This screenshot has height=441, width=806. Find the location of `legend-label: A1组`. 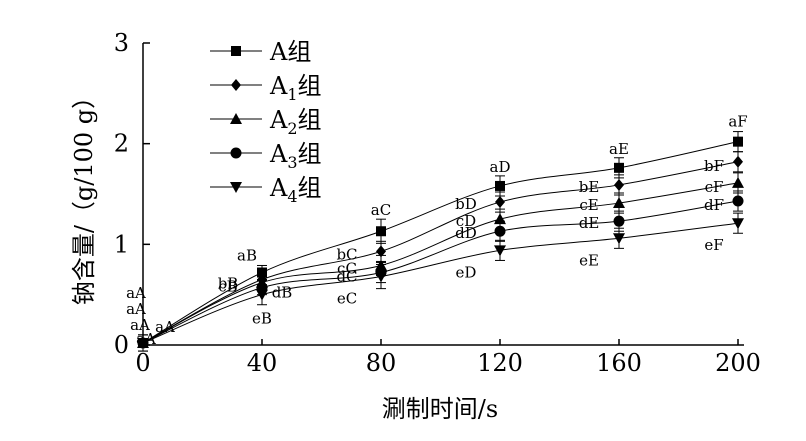

legend-label: A1组 is located at coordinates (295, 88).